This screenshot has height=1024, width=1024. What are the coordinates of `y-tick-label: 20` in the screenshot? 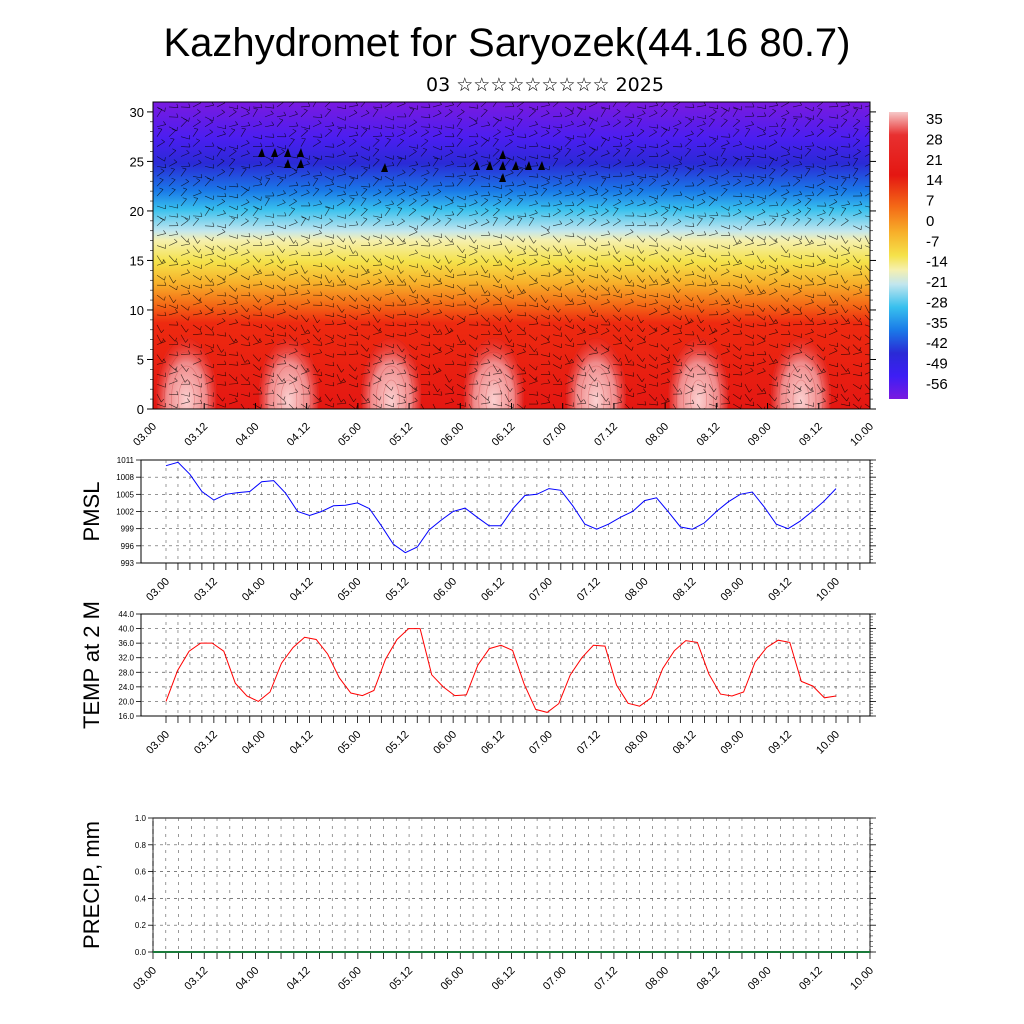 It's located at (137, 211).